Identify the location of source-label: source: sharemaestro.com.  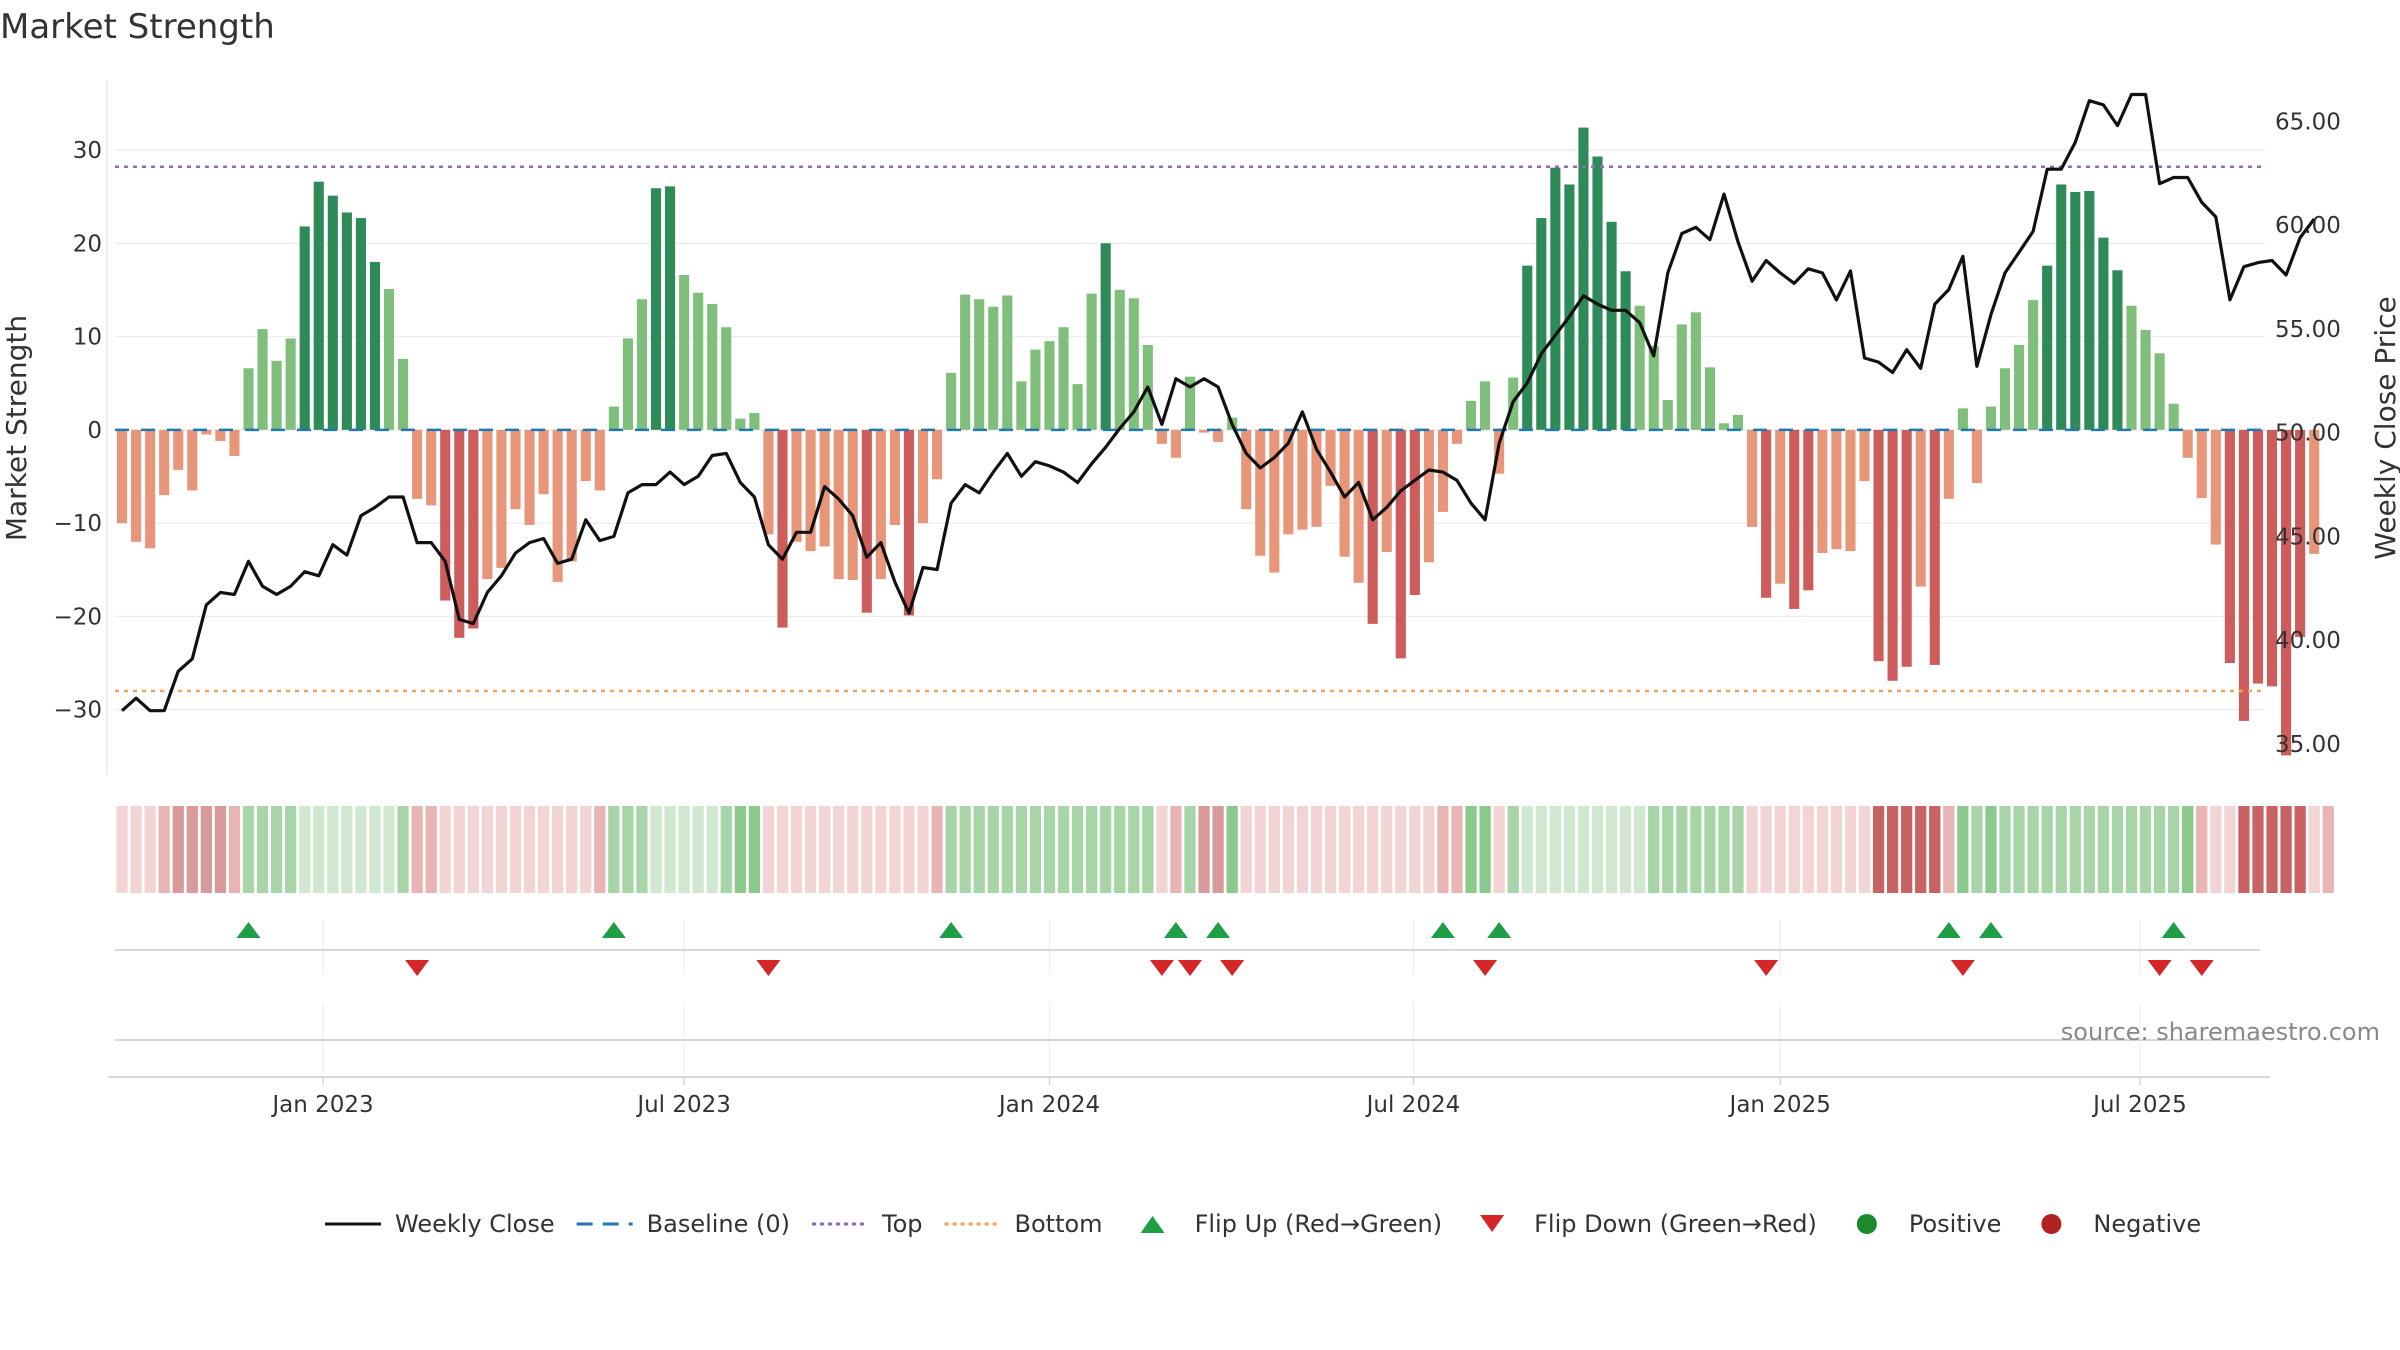
(2220, 1032).